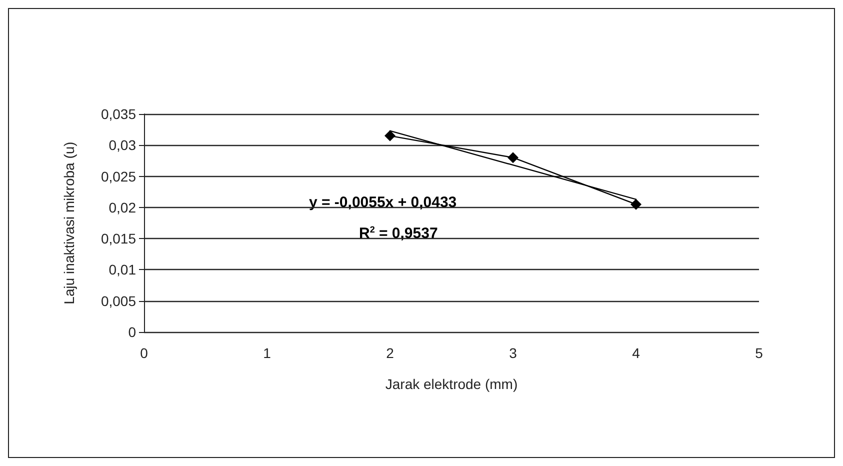 The image size is (843, 466). What do you see at coordinates (118, 114) in the screenshot?
I see `y-tick-label: 0,035` at bounding box center [118, 114].